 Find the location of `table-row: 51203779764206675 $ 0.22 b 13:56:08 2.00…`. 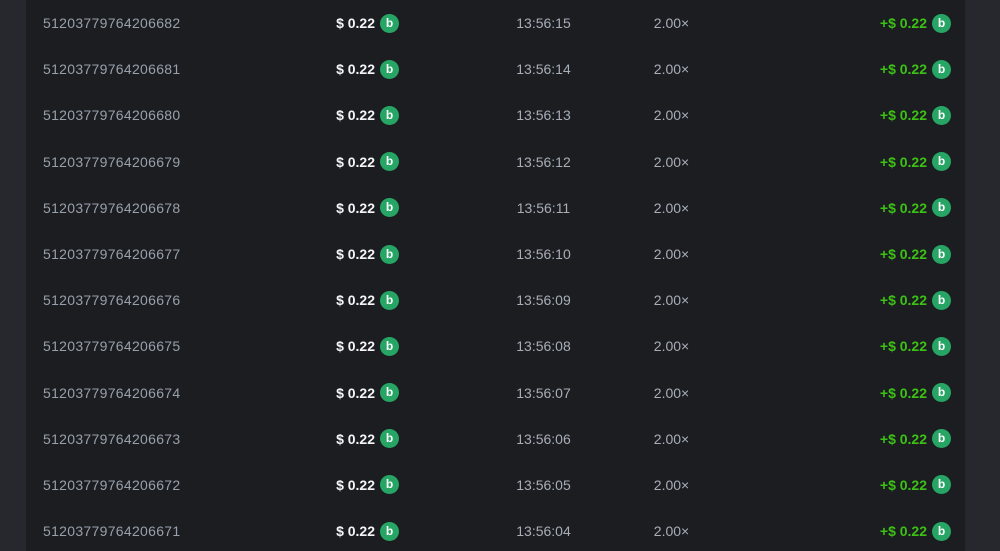

table-row: 51203779764206675 $ 0.22 b 13:56:08 2.00… is located at coordinates (495, 346).